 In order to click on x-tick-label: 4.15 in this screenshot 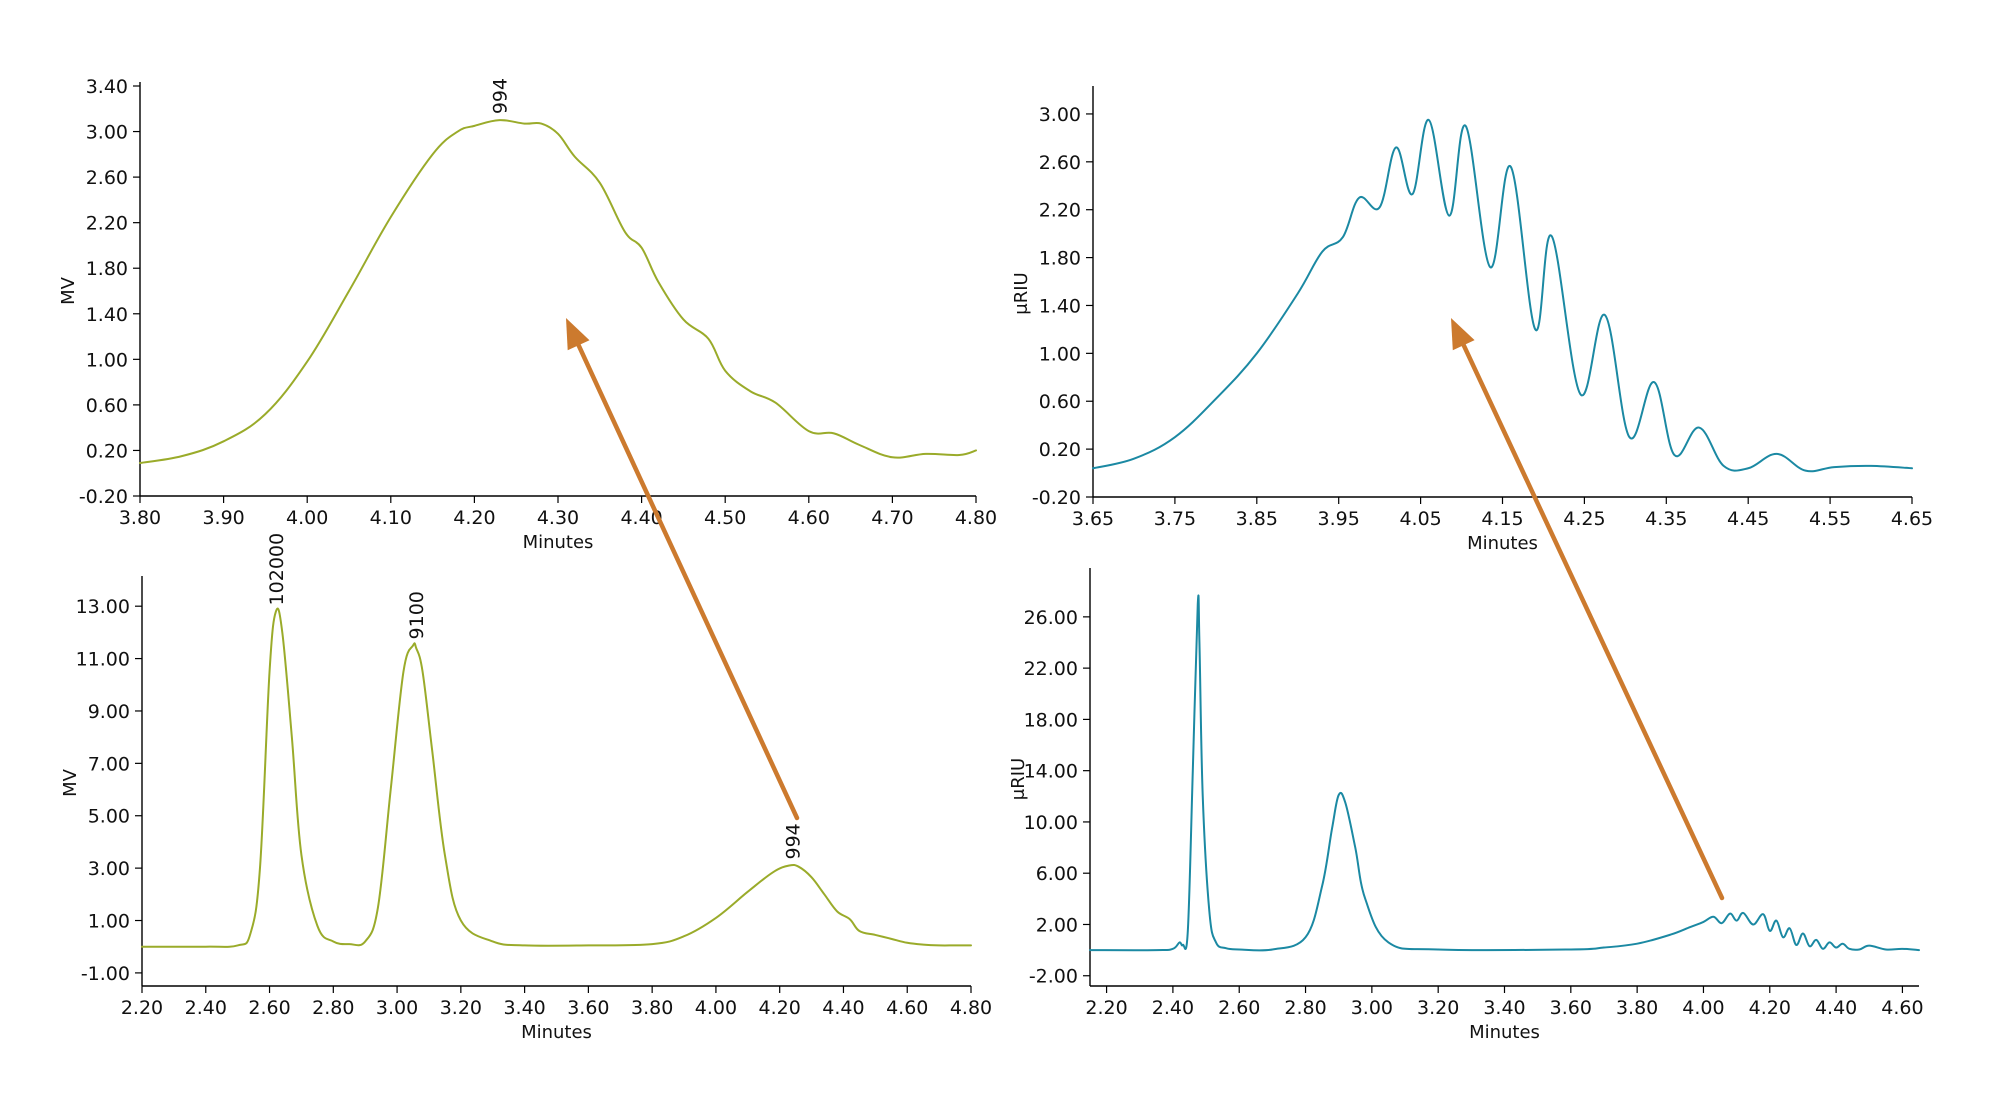, I will do `click(1502, 519)`.